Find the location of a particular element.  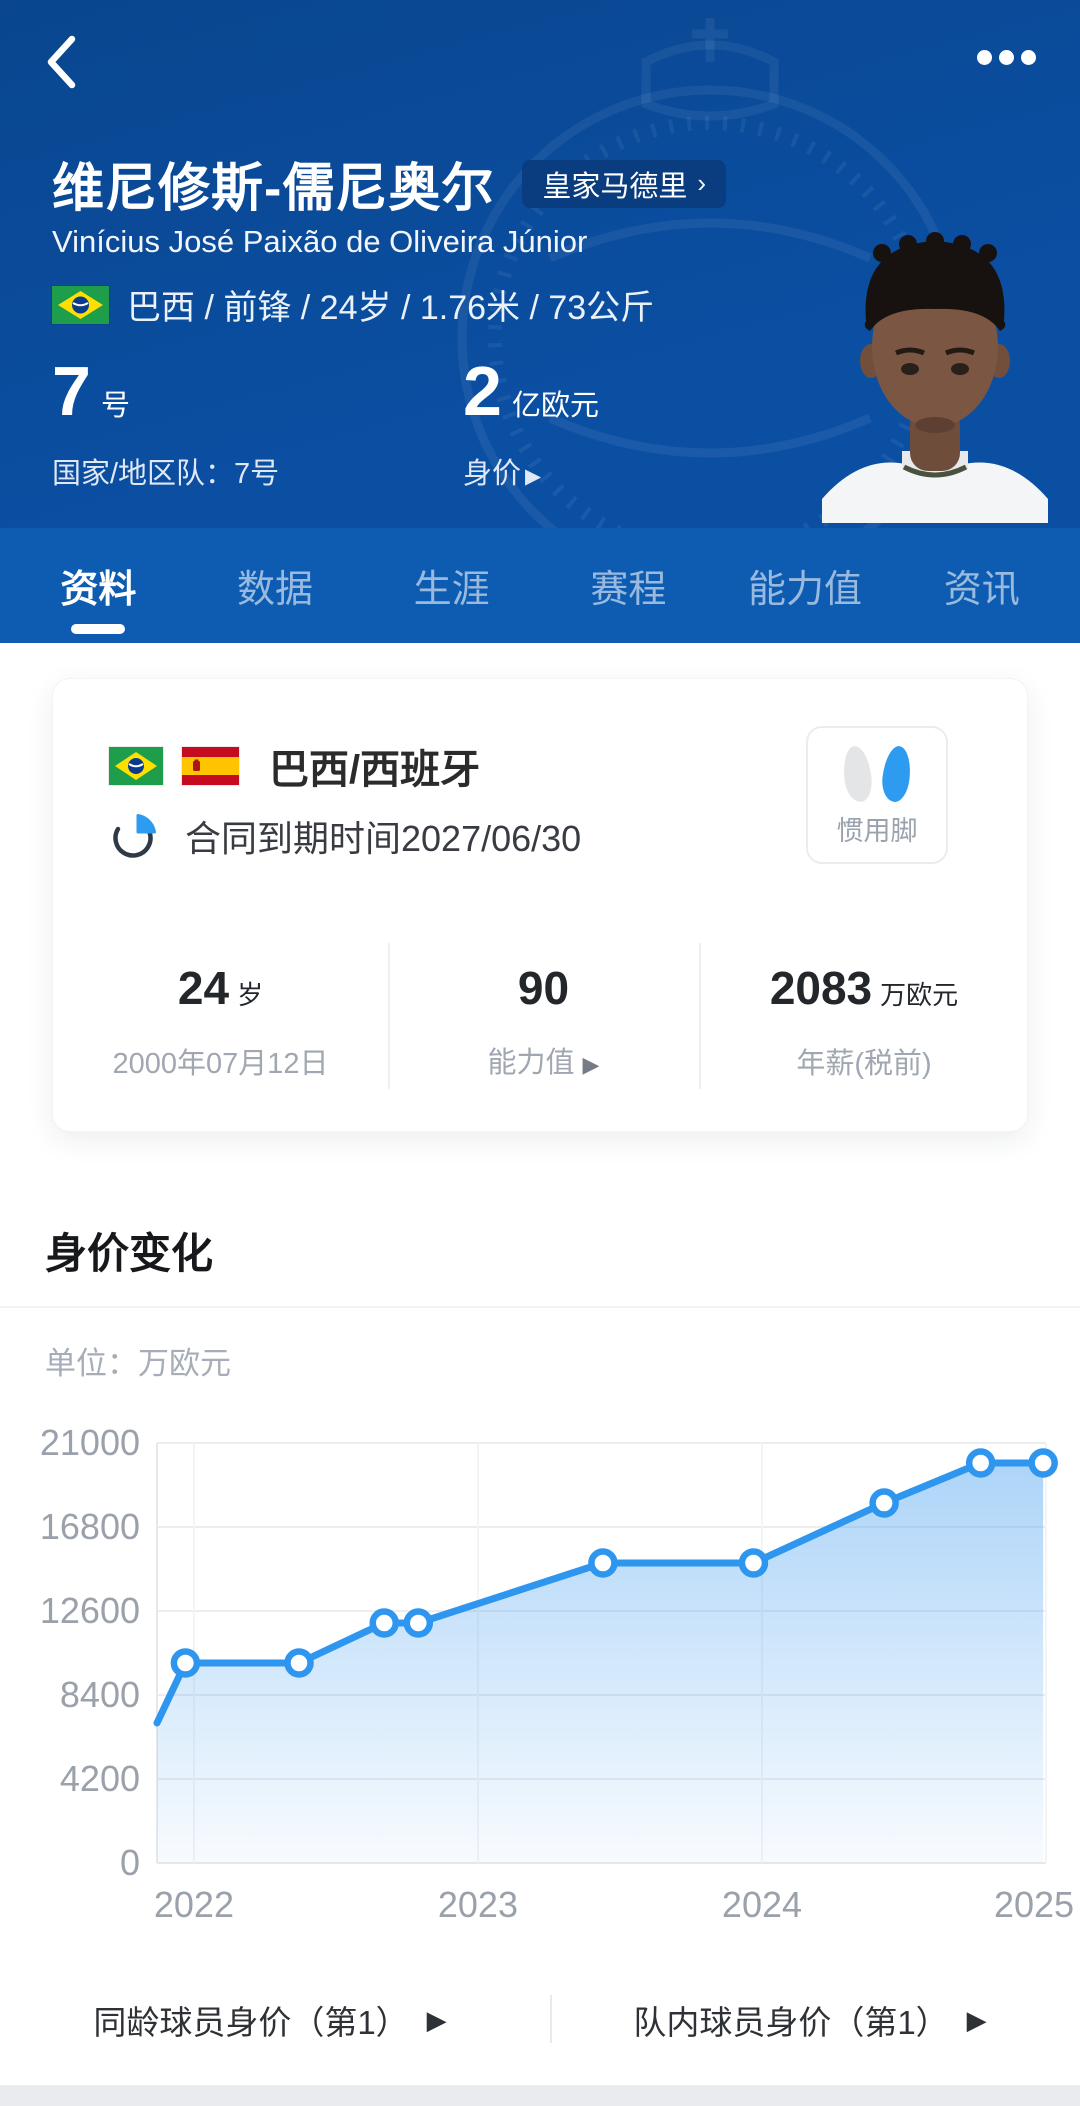

footprints is located at coordinates (877, 774).